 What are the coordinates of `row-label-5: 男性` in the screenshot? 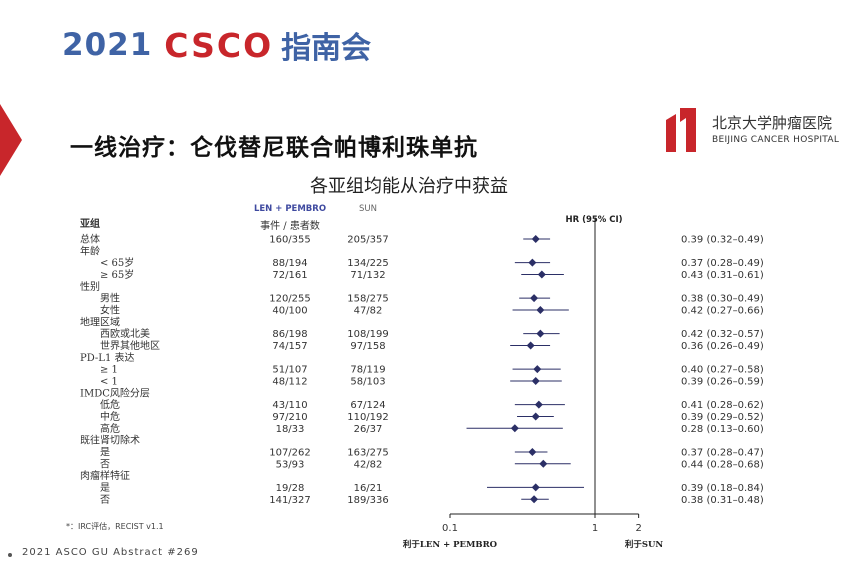 It's located at (110, 298).